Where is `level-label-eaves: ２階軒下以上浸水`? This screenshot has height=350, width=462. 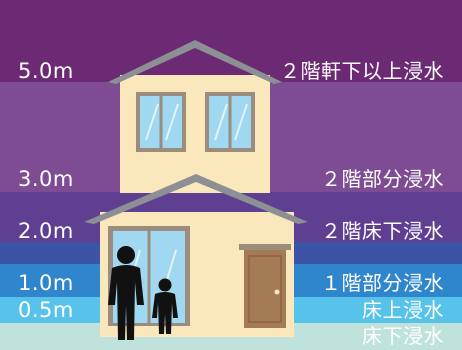 level-label-eaves: ２階軒下以上浸水 is located at coordinates (362, 71).